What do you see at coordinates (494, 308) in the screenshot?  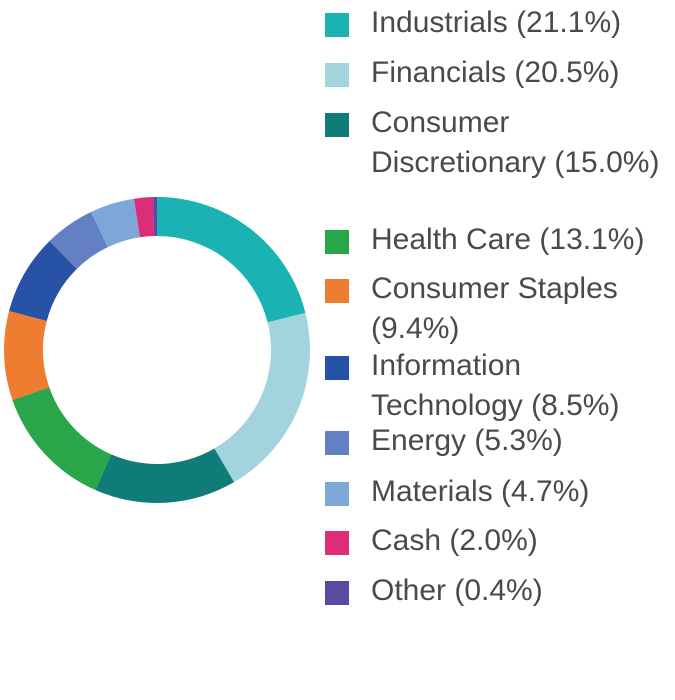 I see `legend-label-consumer-staples: Consumer Staples (9.4%)` at bounding box center [494, 308].